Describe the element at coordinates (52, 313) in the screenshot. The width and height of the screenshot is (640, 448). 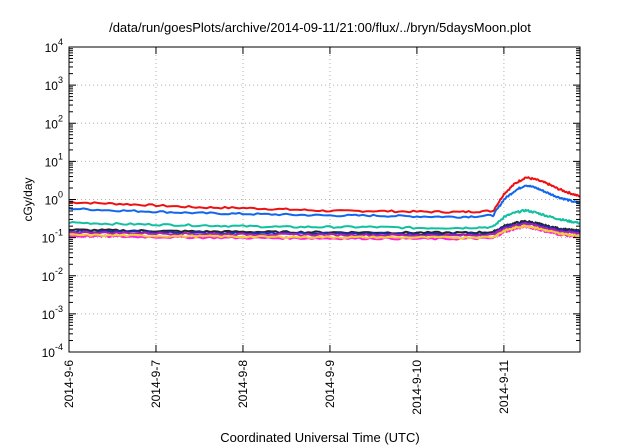
I see `y-tick-label: 10⁻³` at that location.